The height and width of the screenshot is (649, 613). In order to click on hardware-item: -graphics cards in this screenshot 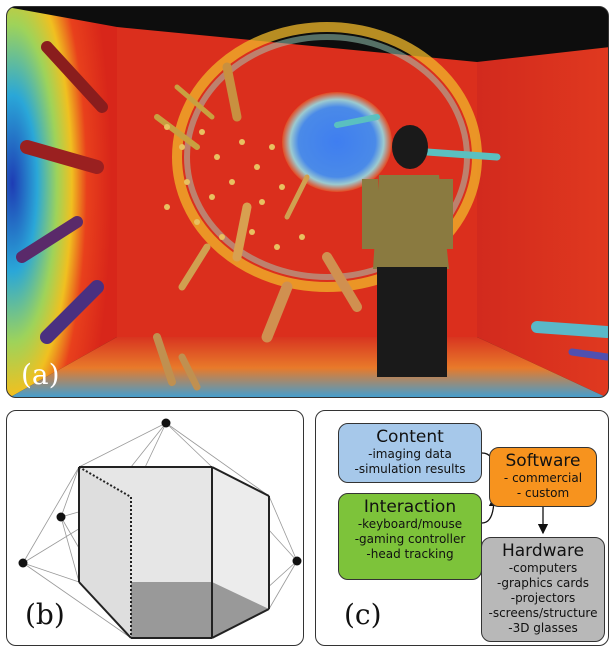, I will do `click(543, 583)`.